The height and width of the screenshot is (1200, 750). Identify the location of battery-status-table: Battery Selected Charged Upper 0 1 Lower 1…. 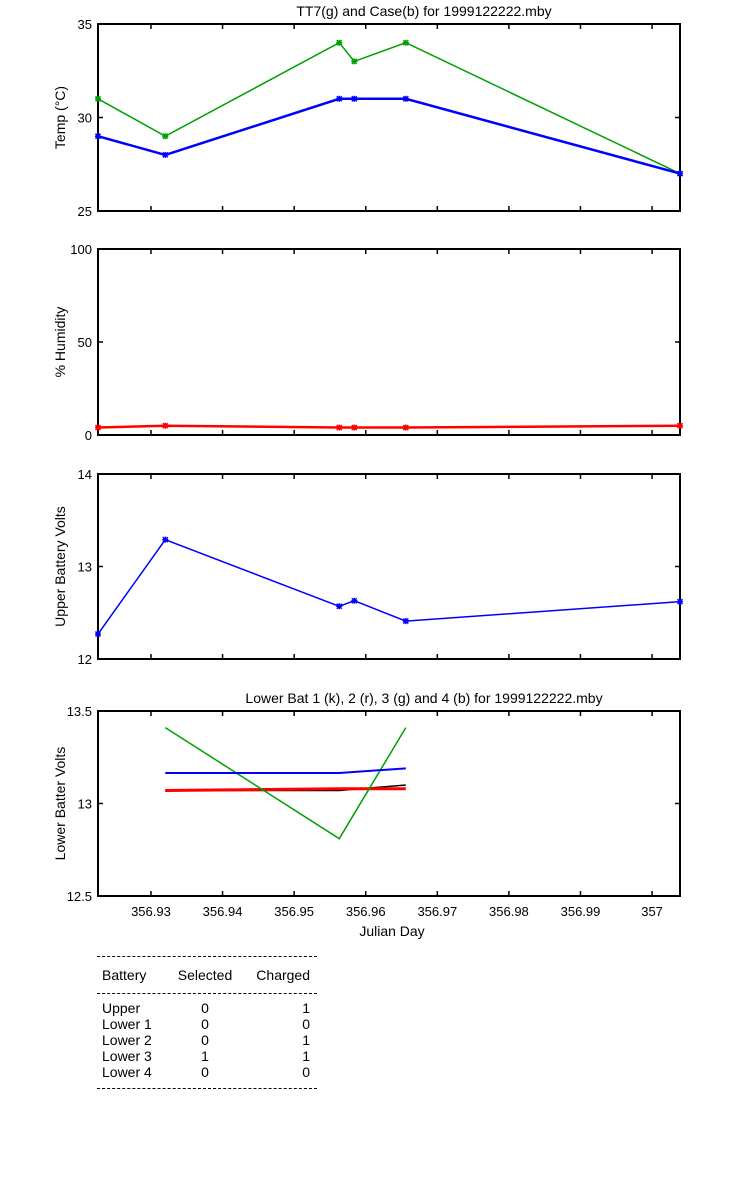
(207, 1022).